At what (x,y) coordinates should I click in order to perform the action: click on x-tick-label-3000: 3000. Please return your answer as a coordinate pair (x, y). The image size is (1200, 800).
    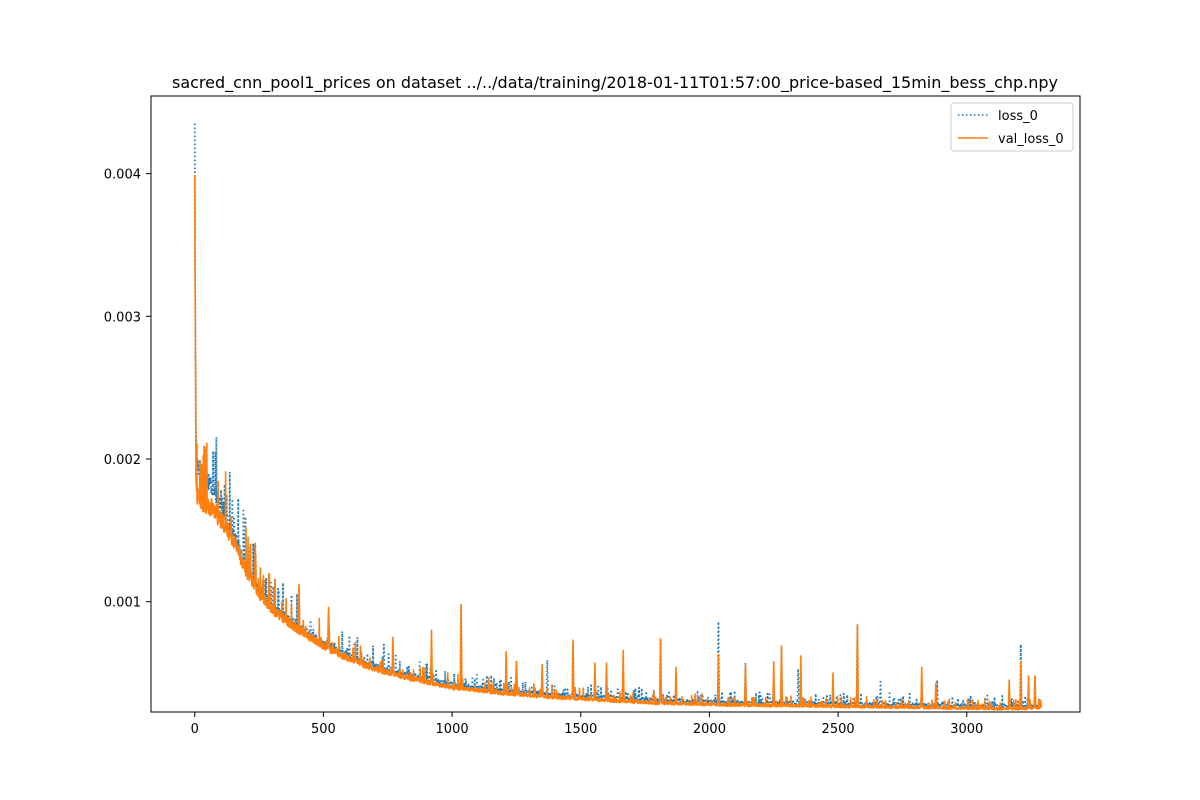
    Looking at the image, I should click on (966, 729).